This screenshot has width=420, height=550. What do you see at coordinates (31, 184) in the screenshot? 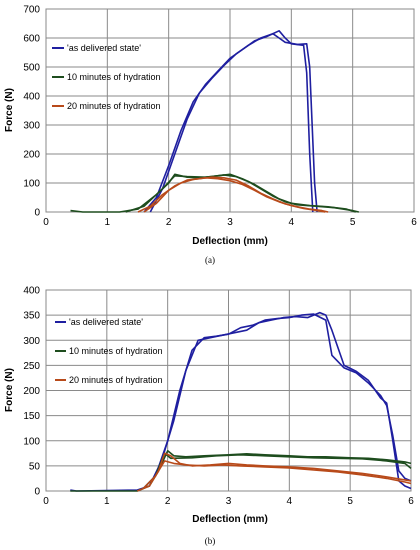
I see `y-tick-label-a-1: 100` at bounding box center [31, 184].